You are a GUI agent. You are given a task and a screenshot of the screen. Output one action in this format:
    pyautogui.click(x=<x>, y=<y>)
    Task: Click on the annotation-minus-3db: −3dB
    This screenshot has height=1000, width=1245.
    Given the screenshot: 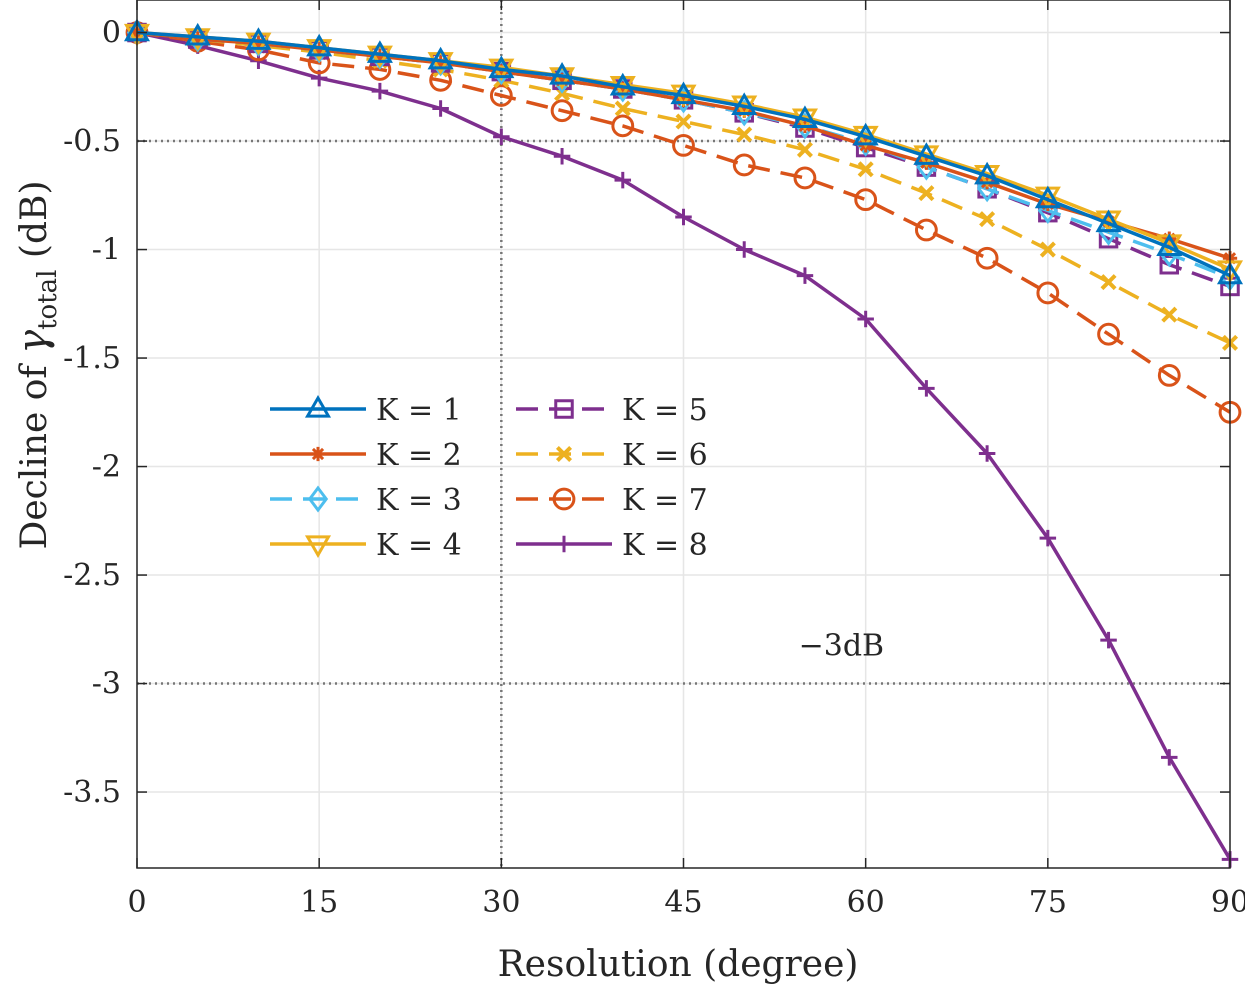 What is the action you would take?
    pyautogui.click(x=841, y=645)
    